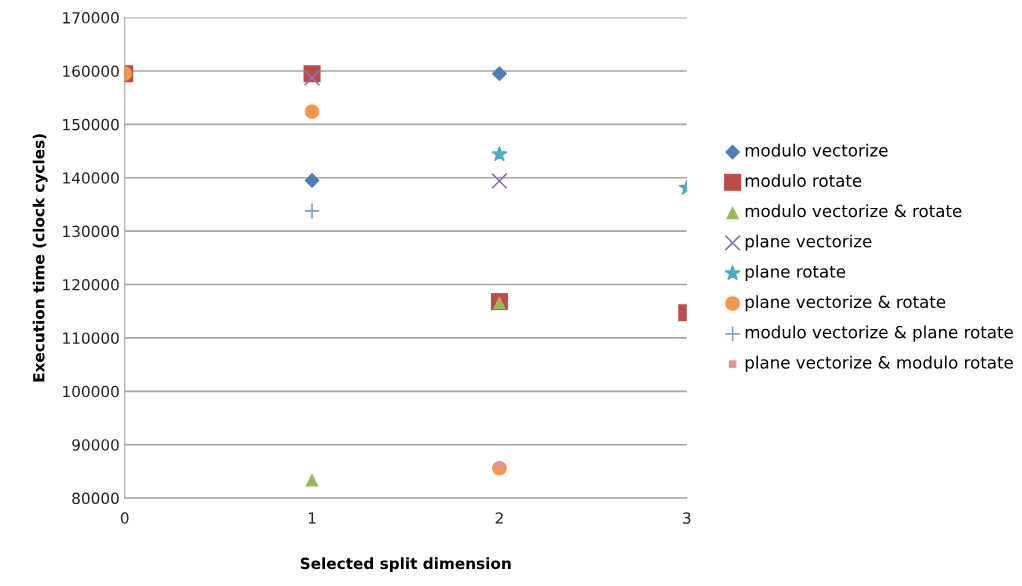  I want to click on y-tick-label: 120000, so click(91, 285).